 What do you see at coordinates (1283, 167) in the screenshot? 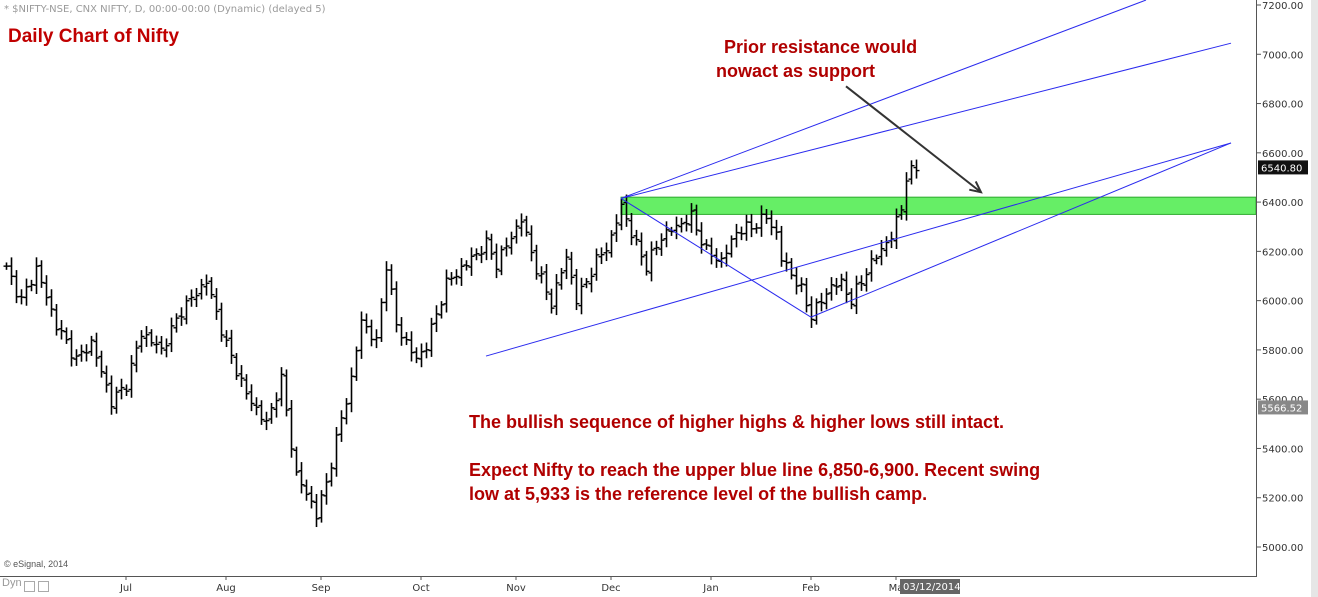
I see `last-price-tag` at bounding box center [1283, 167].